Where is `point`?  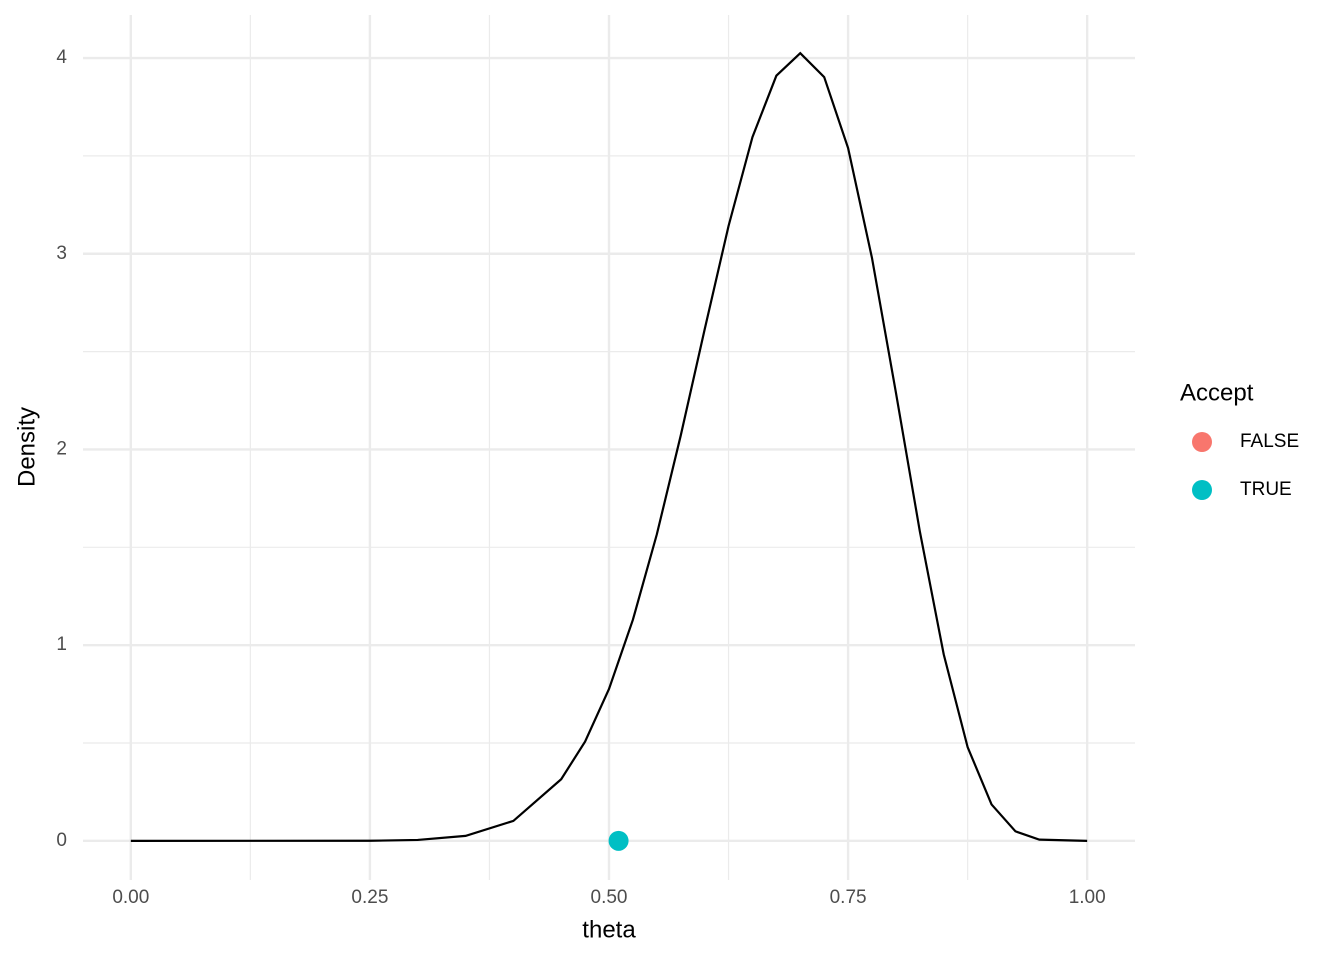 point is located at coordinates (618, 840).